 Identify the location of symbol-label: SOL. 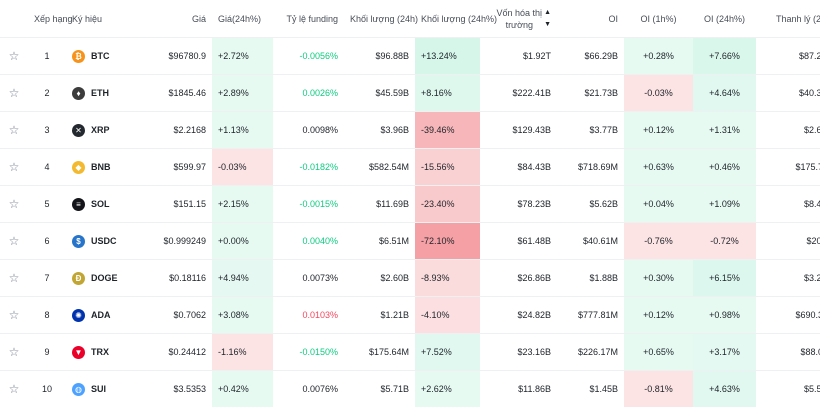
(100, 204).